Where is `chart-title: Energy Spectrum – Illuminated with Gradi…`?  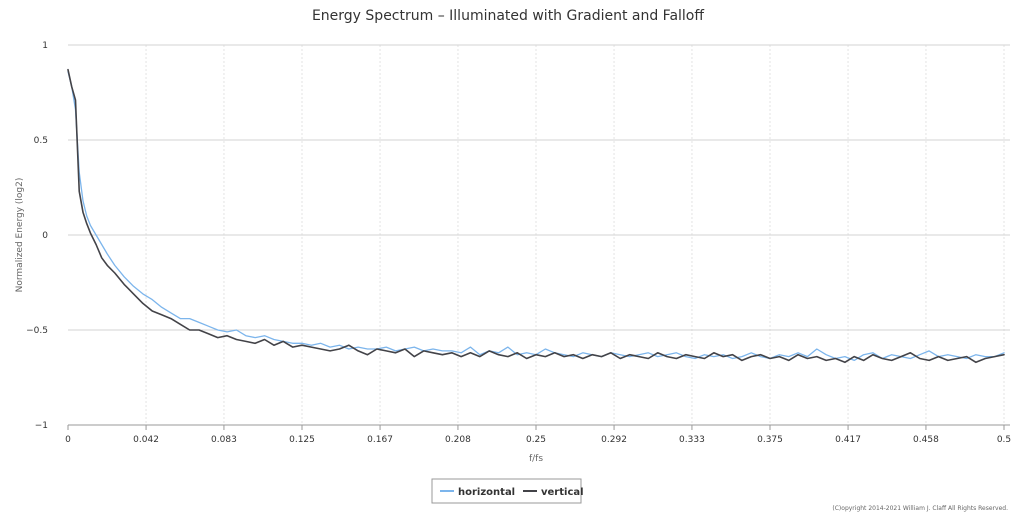 chart-title: Energy Spectrum – Illuminated with Gradi… is located at coordinates (508, 16).